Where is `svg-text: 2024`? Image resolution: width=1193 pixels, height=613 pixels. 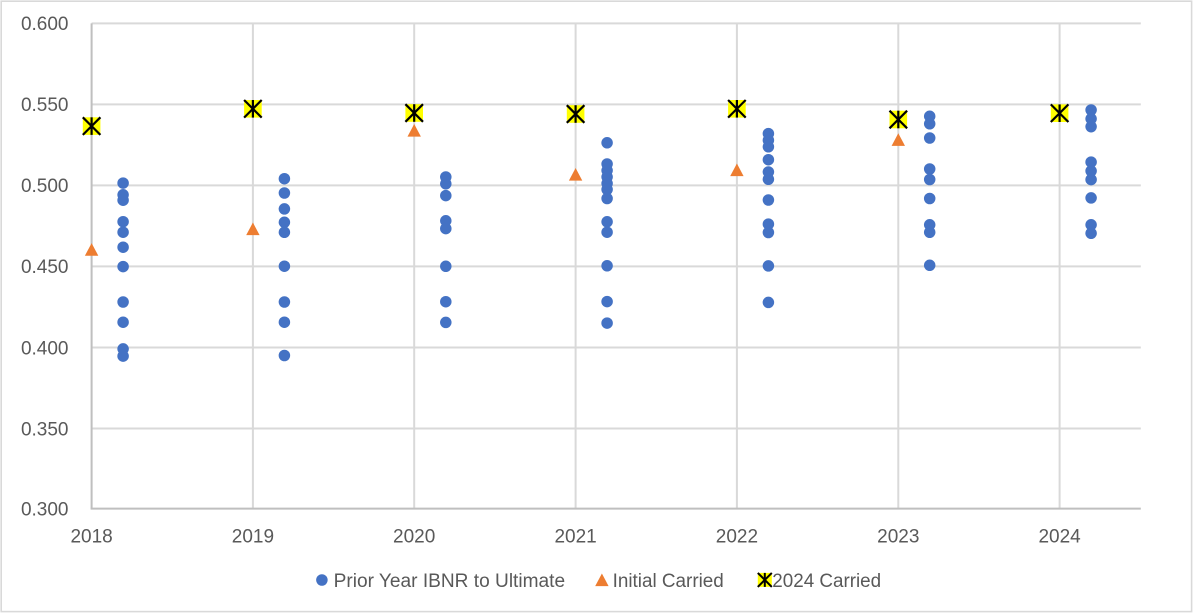
svg-text: 2024 is located at coordinates (1059, 537).